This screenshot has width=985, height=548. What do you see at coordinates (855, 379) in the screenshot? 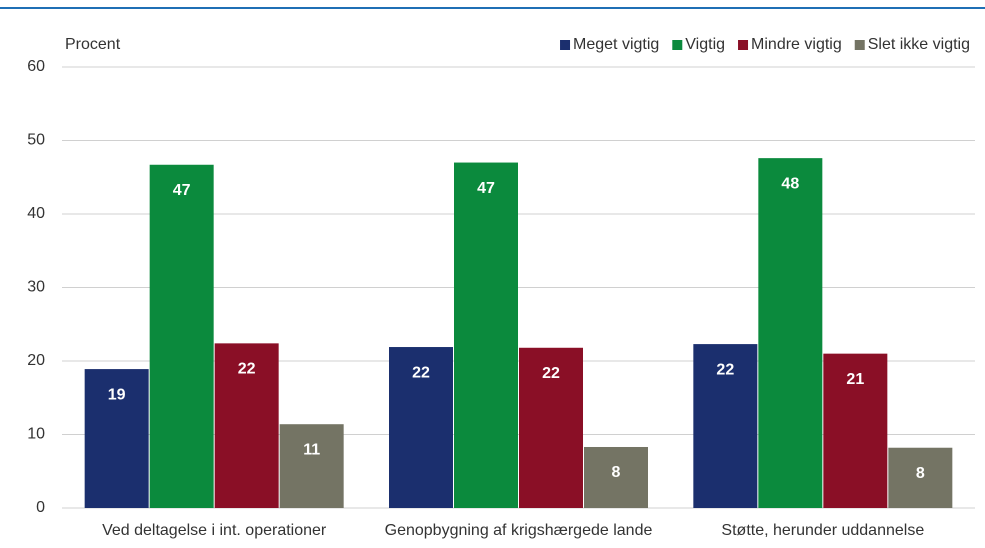
I see `value-label: 21` at bounding box center [855, 379].